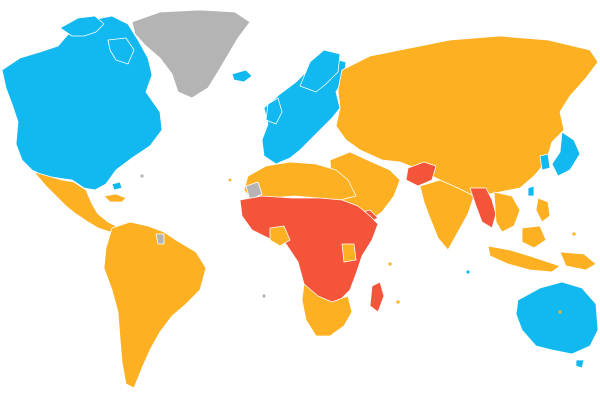 The image size is (600, 400). What do you see at coordinates (447, 215) in the screenshot?
I see `south-asia-region` at bounding box center [447, 215].